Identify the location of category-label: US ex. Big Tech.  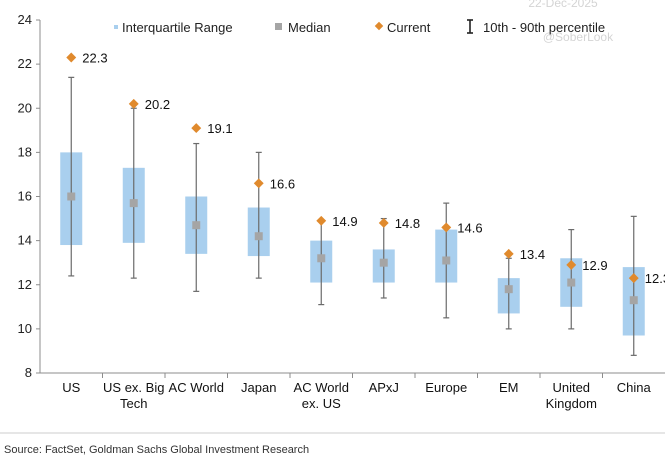
(133, 395).